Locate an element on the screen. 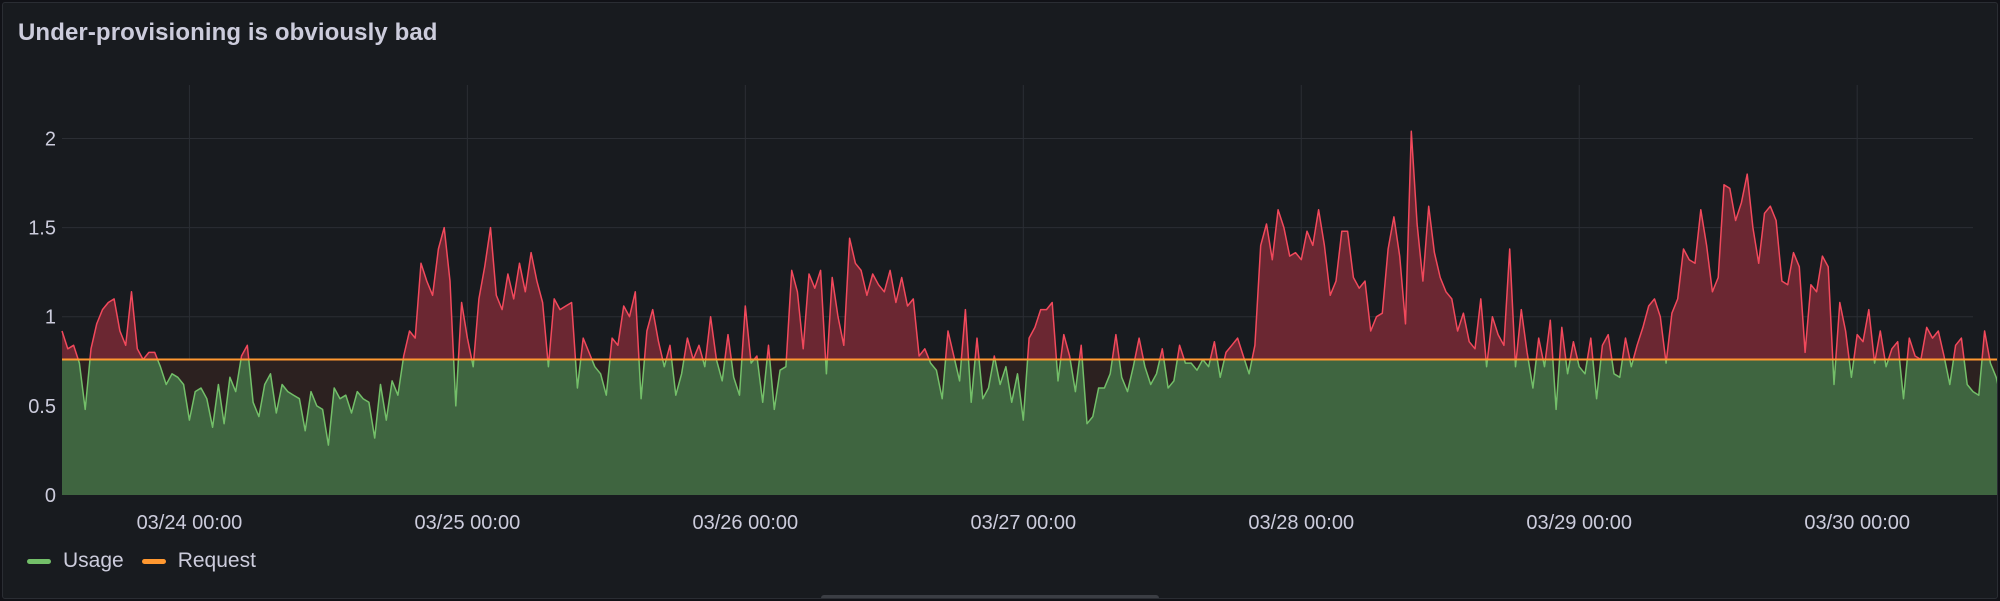 The height and width of the screenshot is (601, 2000). x-tick-label: 03/25 00:00 is located at coordinates (468, 523).